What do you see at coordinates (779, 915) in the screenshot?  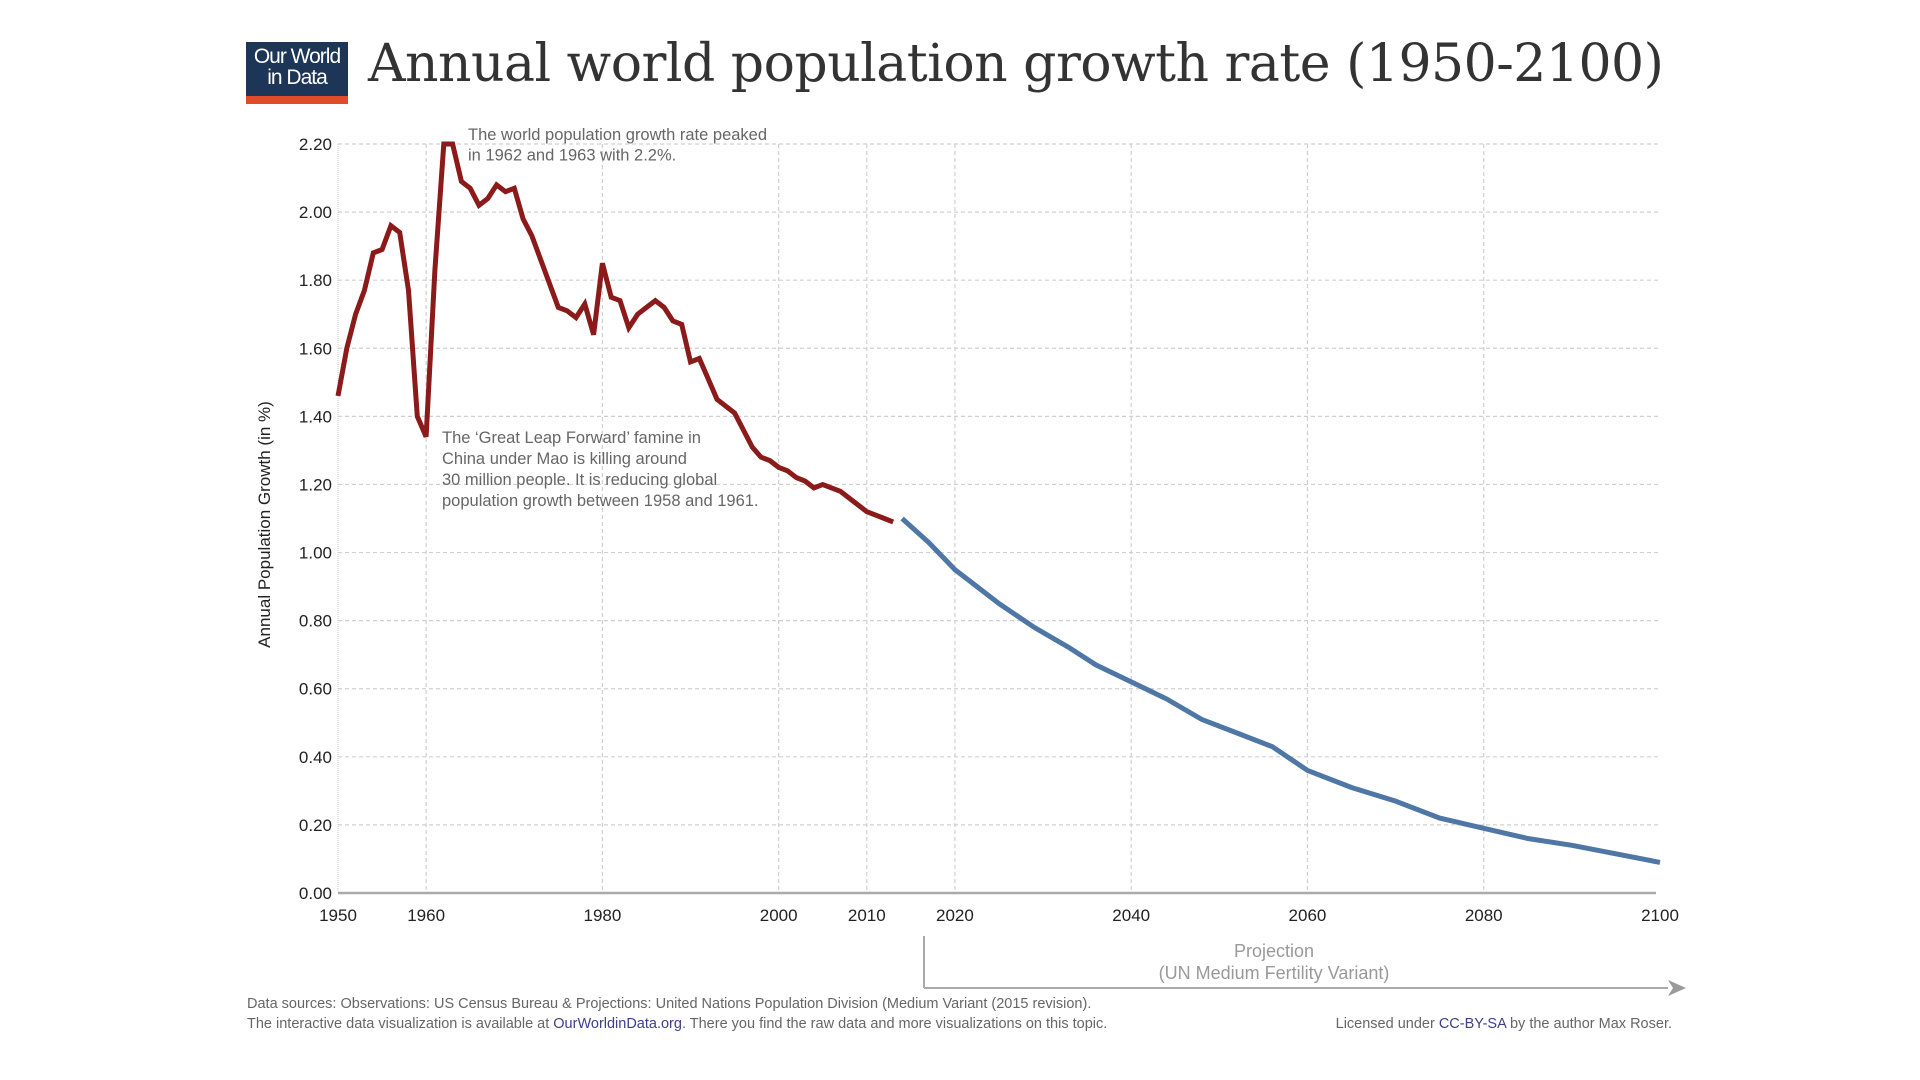 I see `x-tick-label: 2000` at bounding box center [779, 915].